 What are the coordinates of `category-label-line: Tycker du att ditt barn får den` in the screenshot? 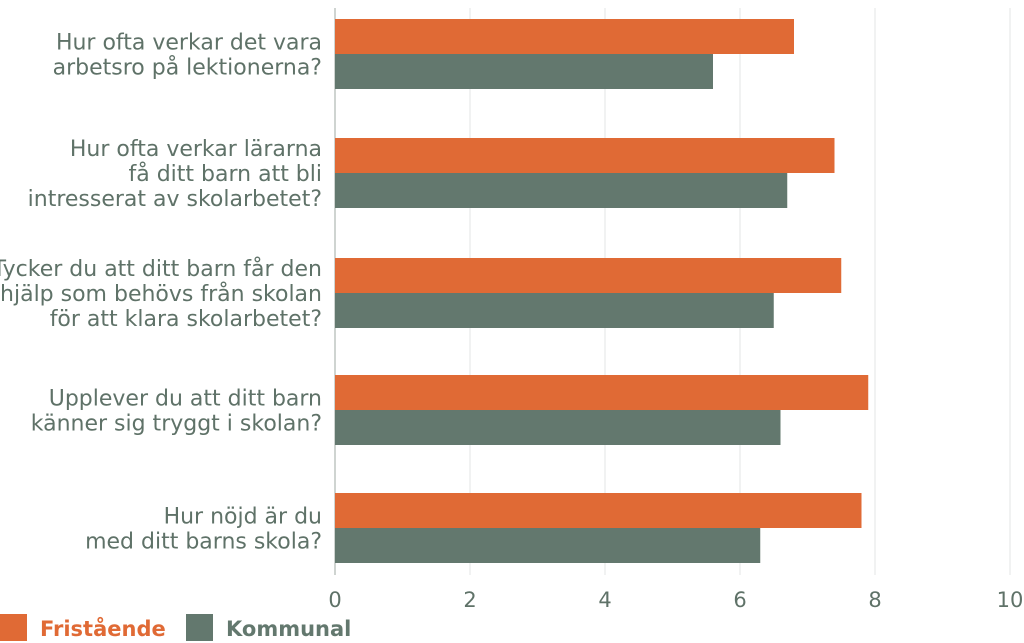 It's located at (161, 269).